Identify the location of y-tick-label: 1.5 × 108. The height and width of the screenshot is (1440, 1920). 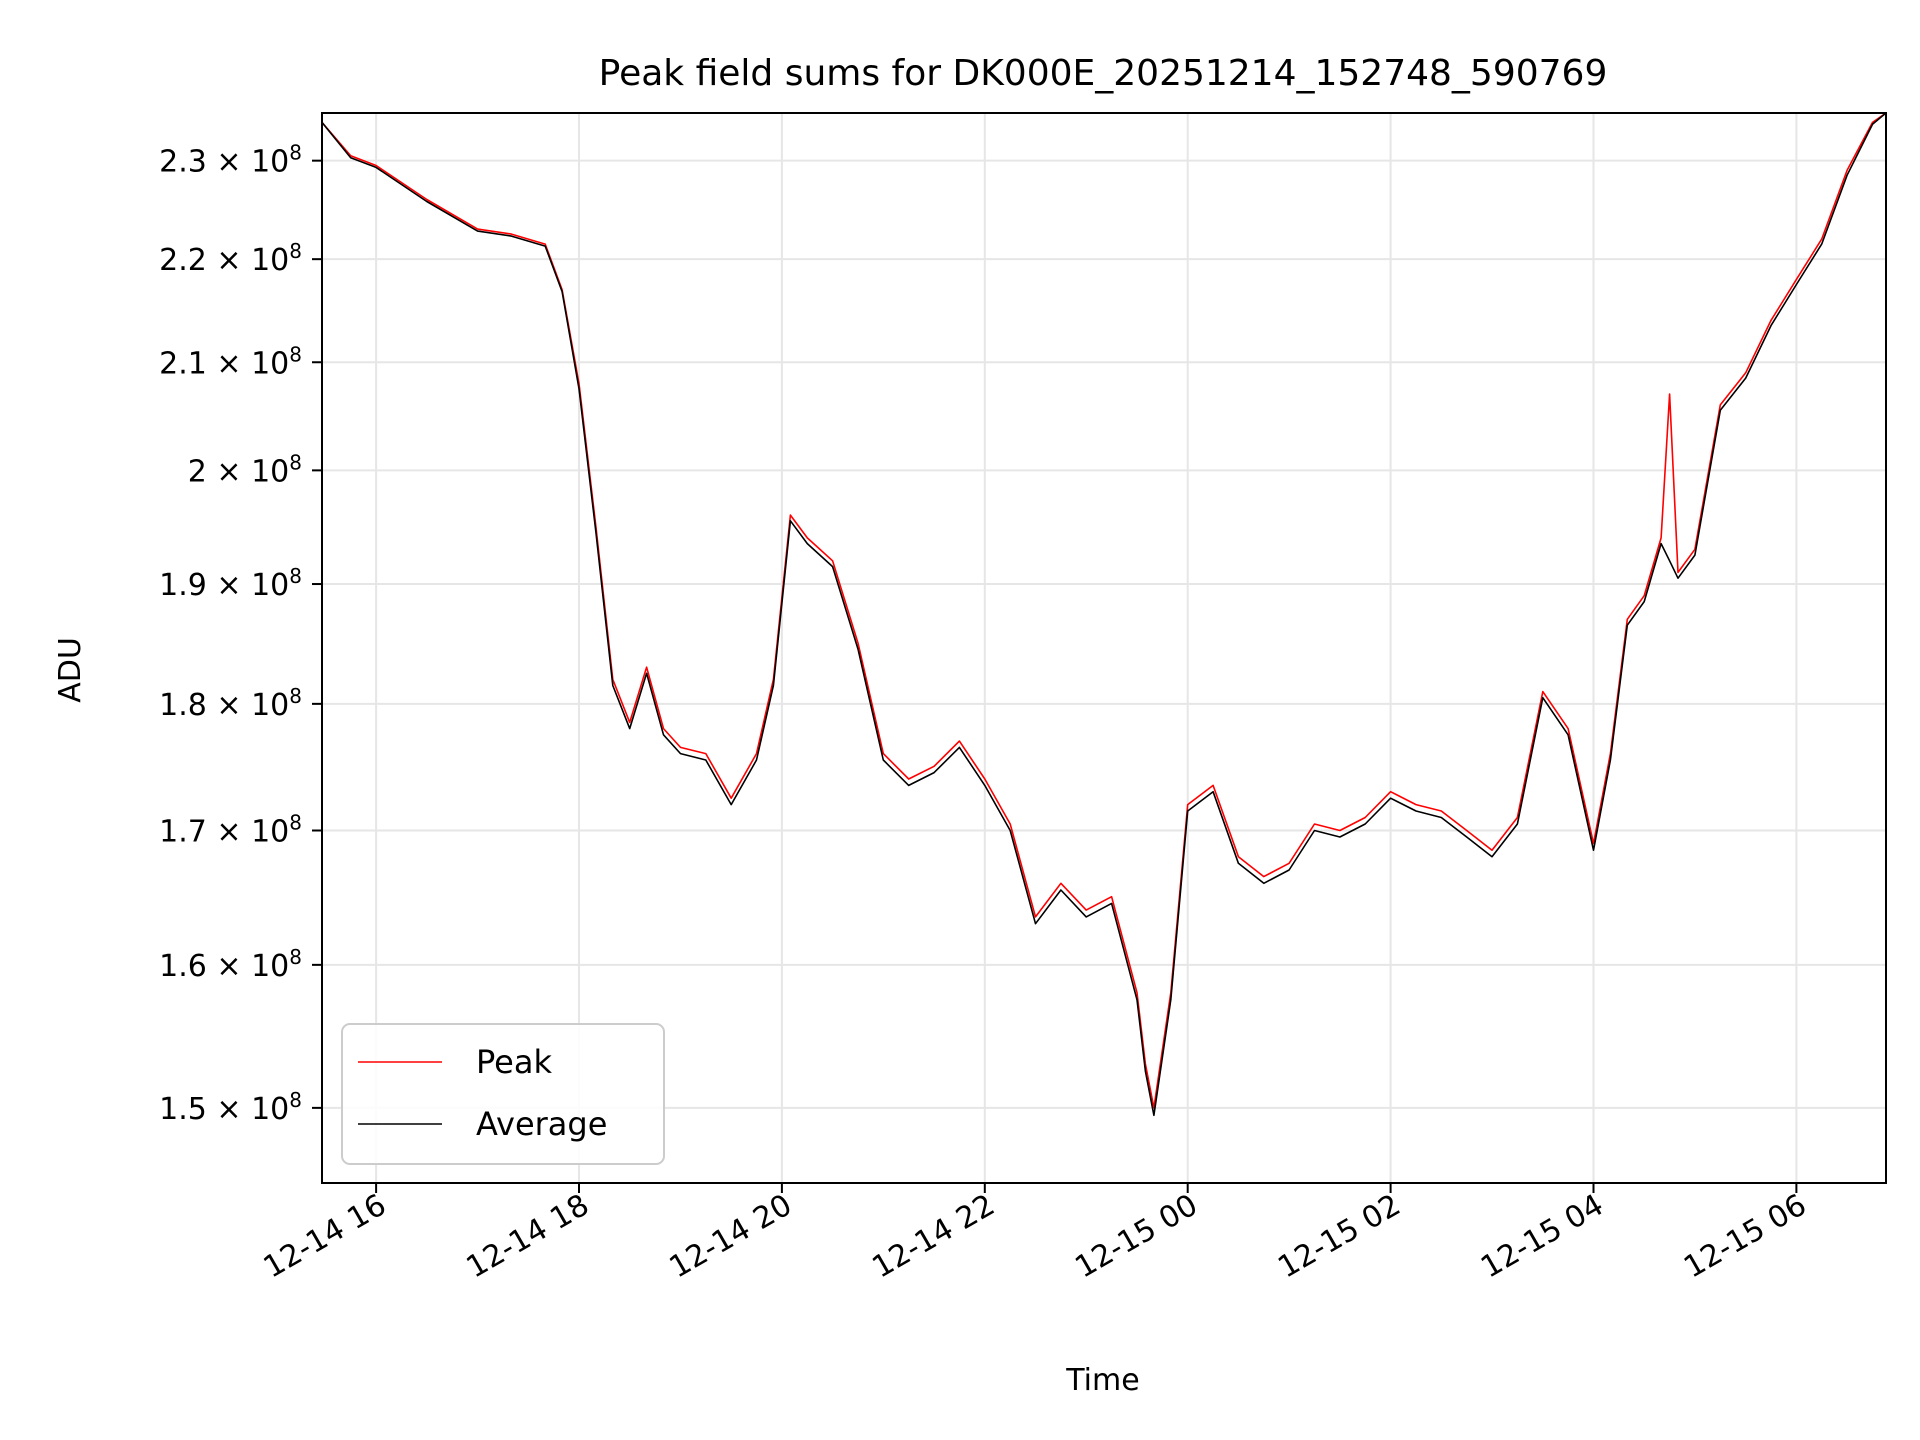
(230, 1107).